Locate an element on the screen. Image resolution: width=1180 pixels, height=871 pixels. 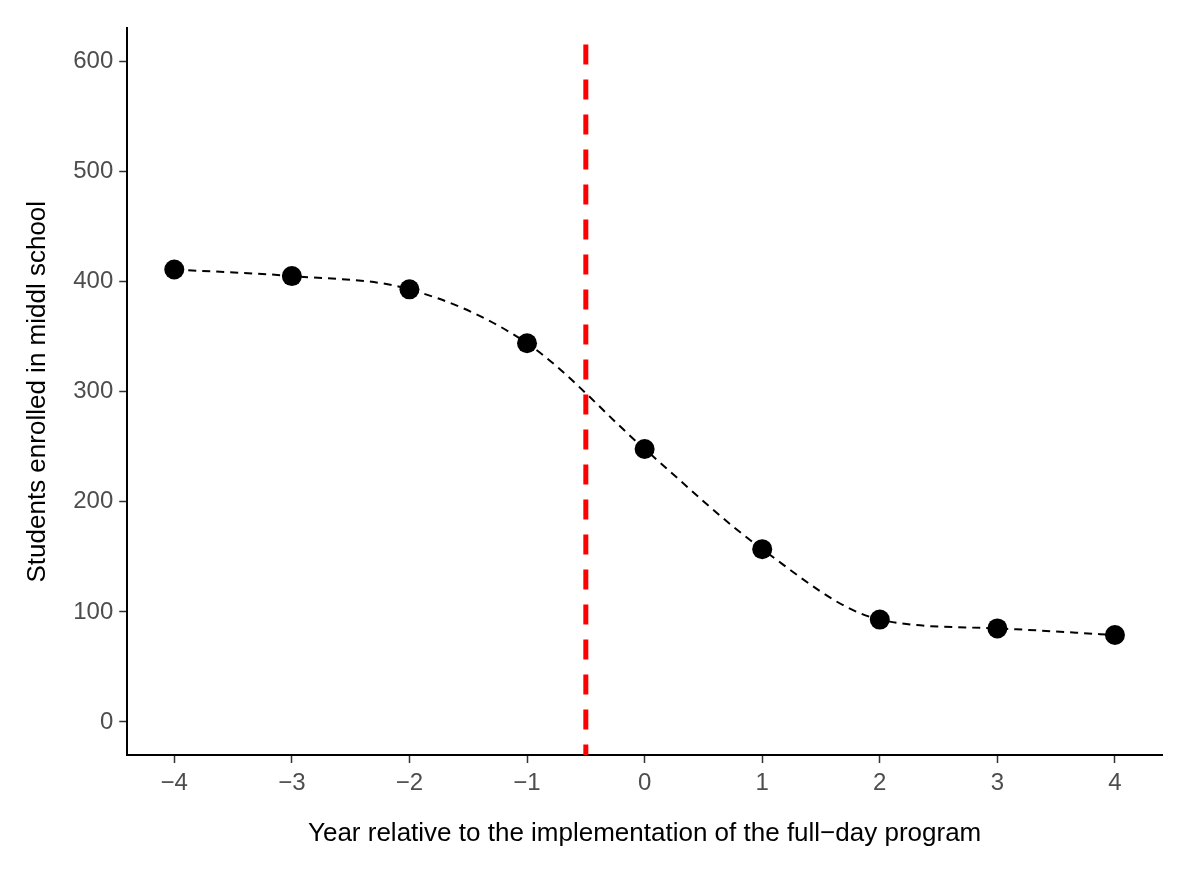
y-tick-label: 300 is located at coordinates (93, 390).